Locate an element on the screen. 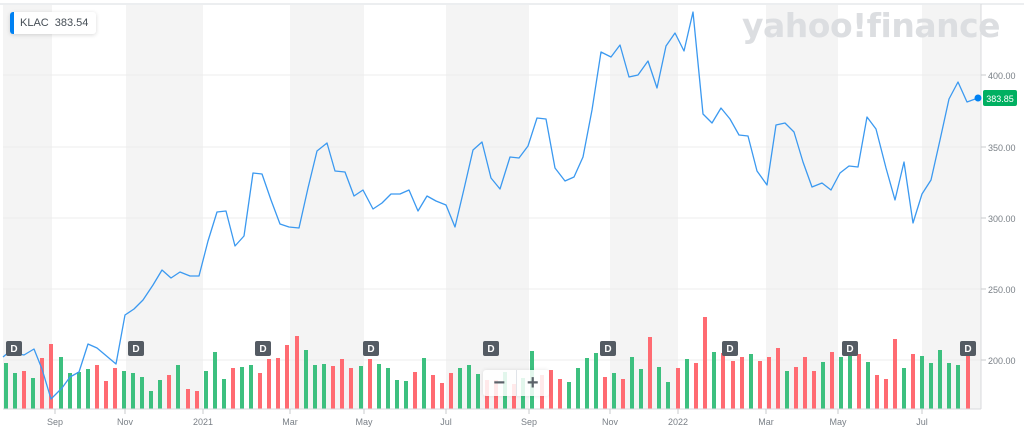 The height and width of the screenshot is (433, 1024). x-tick-label: Nov is located at coordinates (125, 422).